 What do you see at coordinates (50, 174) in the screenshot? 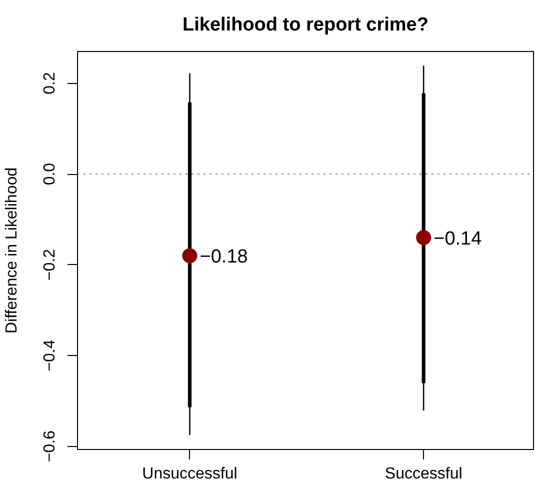
I see `y-tick-label: 0.0` at bounding box center [50, 174].